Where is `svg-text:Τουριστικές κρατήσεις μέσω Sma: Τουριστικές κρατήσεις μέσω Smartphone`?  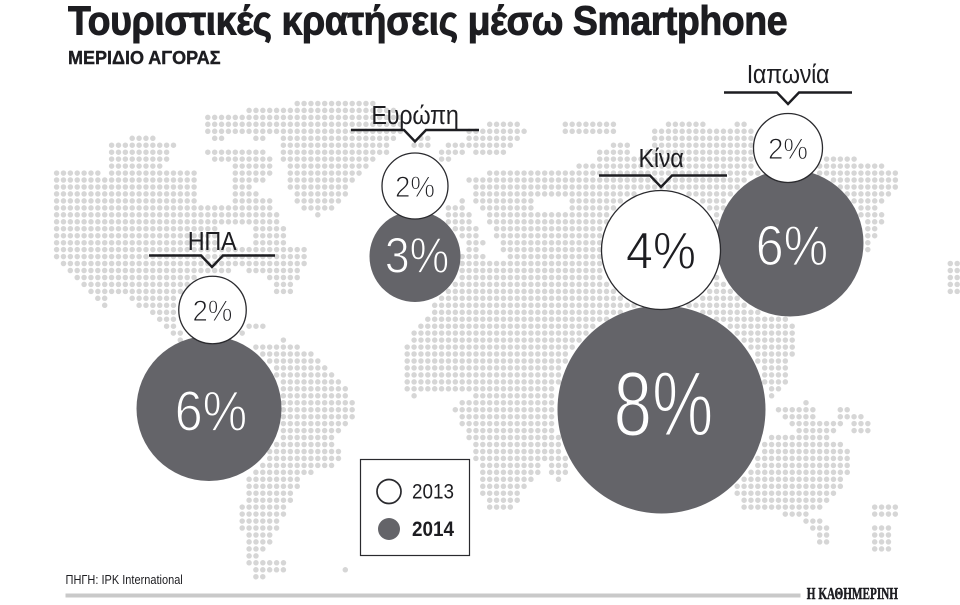 svg-text:Τουριστικές κρατήσεις μέσω Sma: Τουριστικές κρατήσεις μέσω Smartphone is located at coordinates (427, 22).